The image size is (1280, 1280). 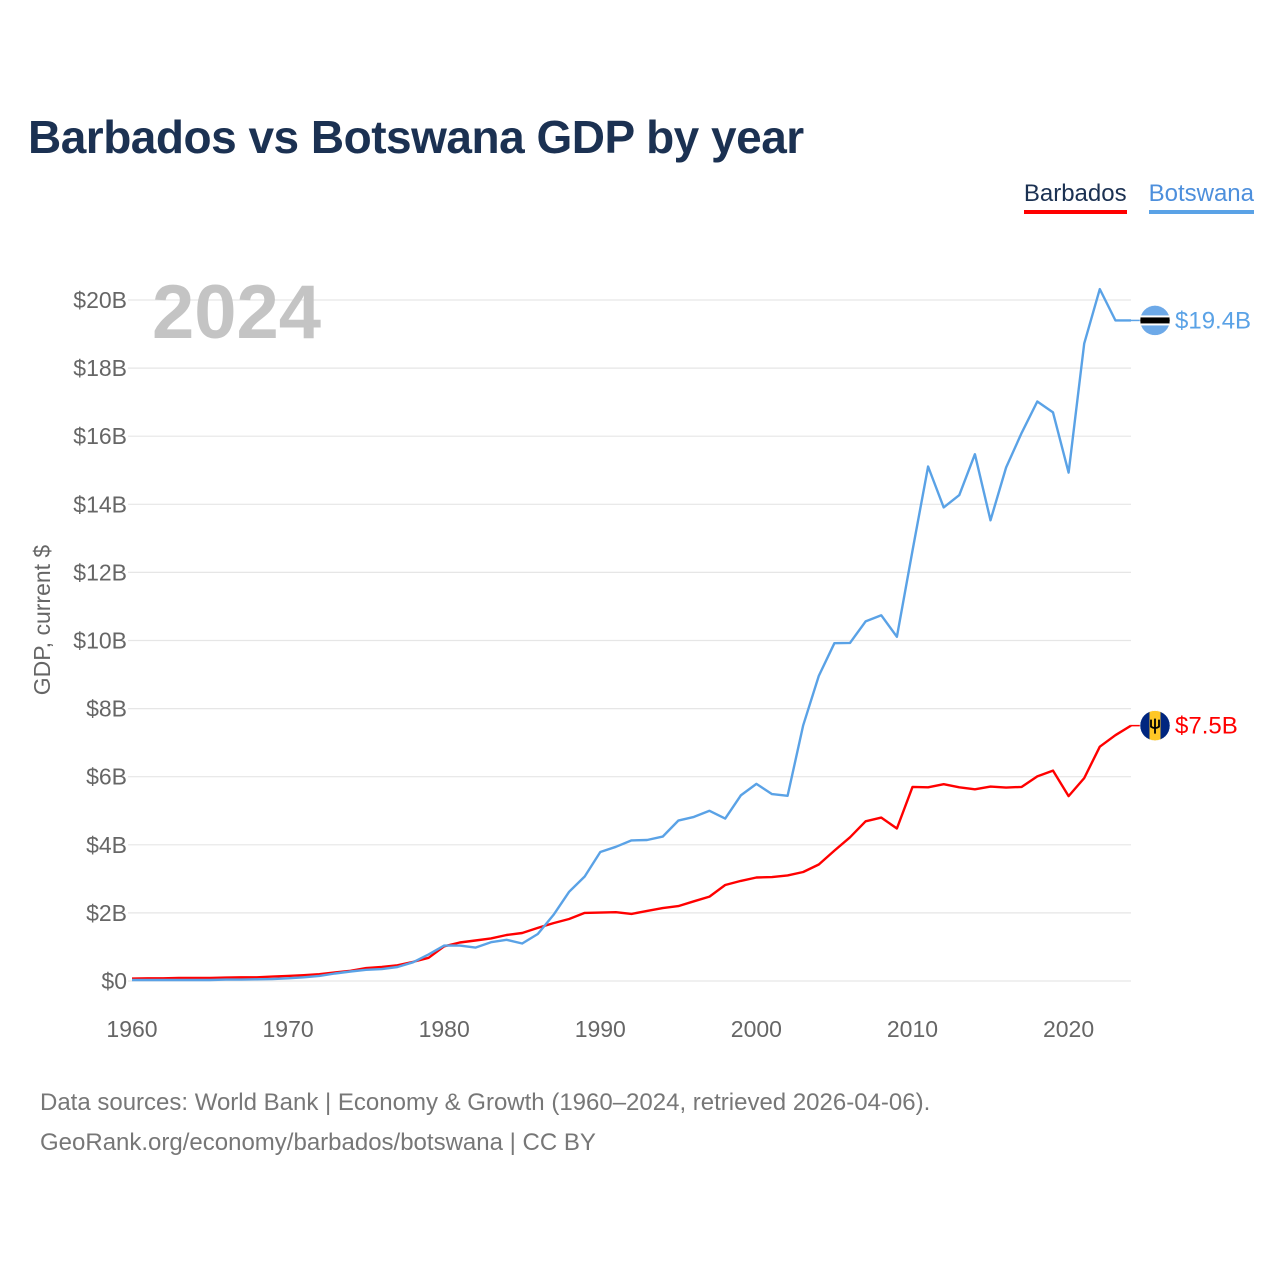 I want to click on x-tick-label: 1980, so click(x=444, y=1029).